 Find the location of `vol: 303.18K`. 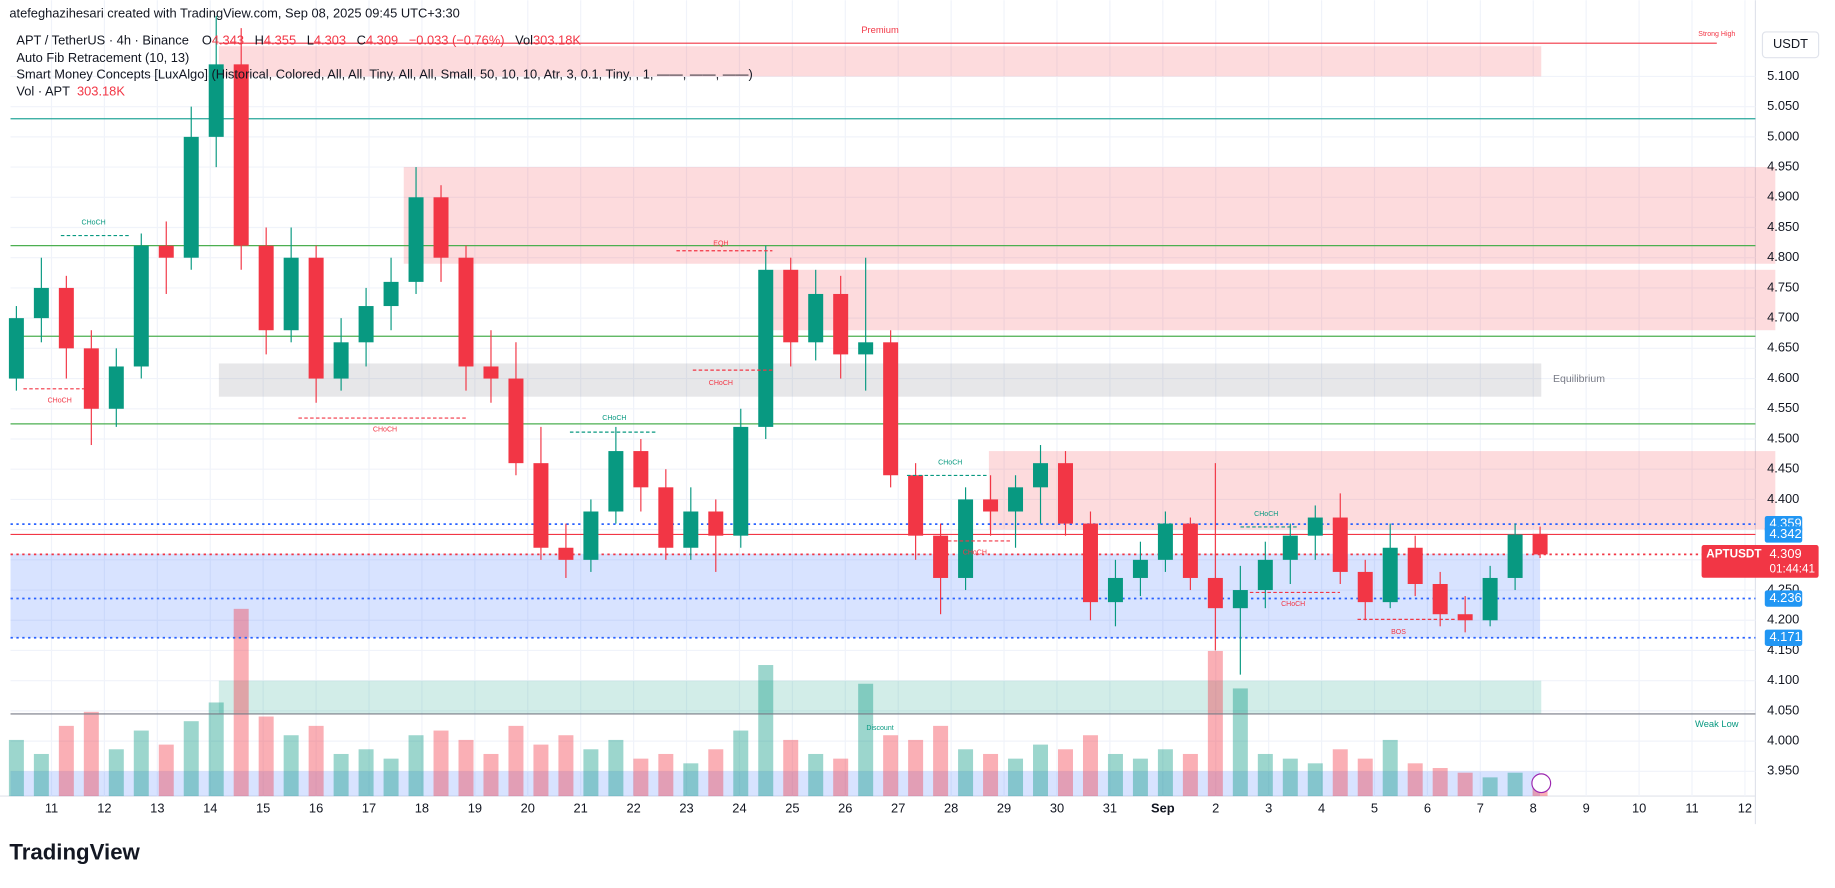

vol: 303.18K is located at coordinates (557, 40).